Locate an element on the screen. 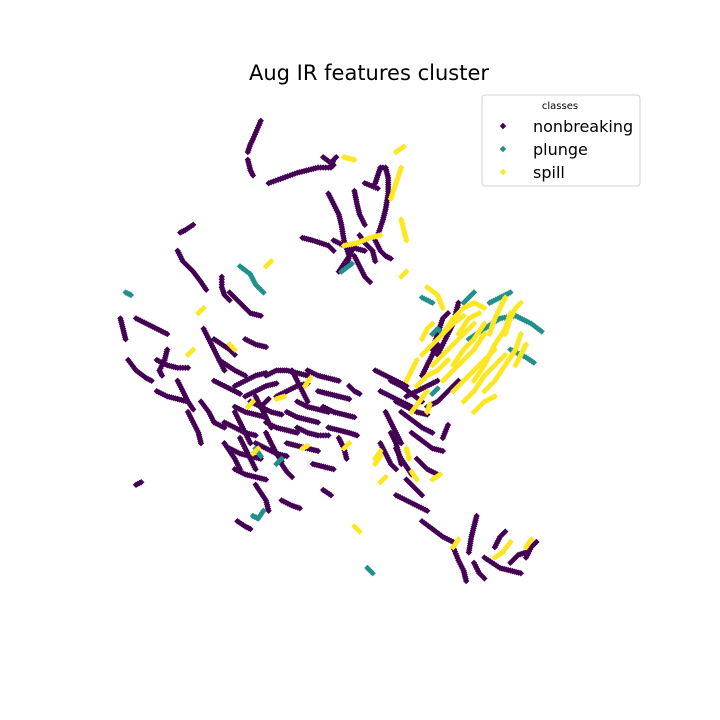  legend-entries: nonbreaking plunge spill is located at coordinates (566, 149).